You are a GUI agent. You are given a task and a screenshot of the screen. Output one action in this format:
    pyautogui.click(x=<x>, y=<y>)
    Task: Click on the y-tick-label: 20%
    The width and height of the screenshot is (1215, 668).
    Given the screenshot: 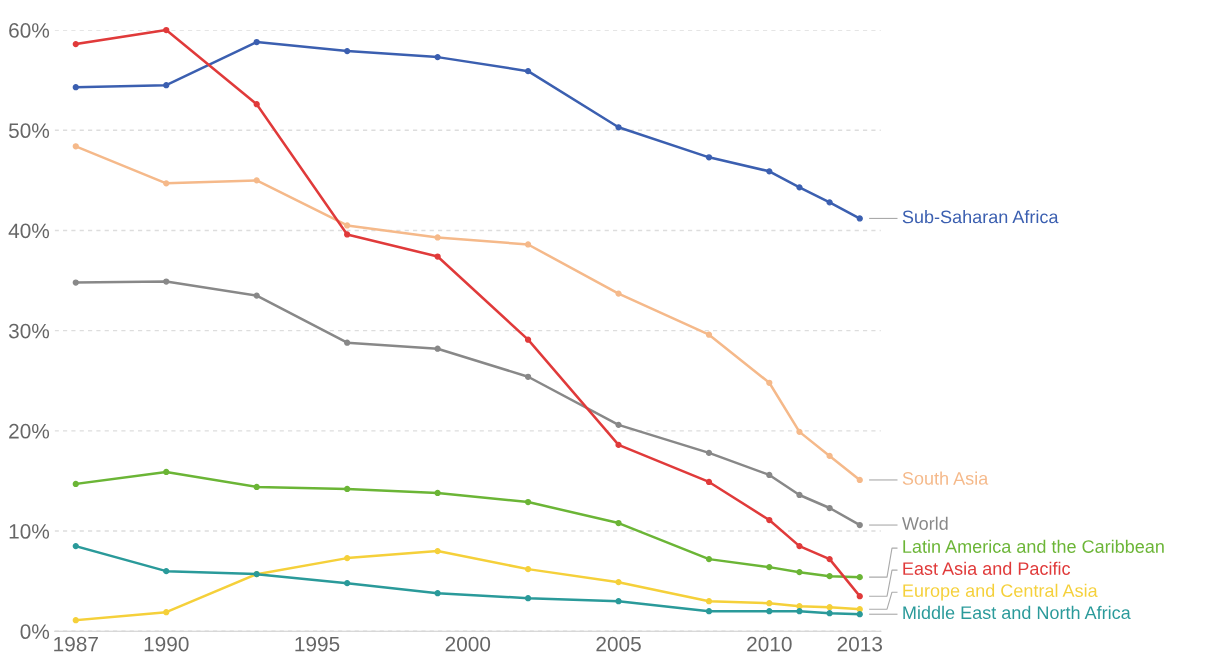 What is the action you would take?
    pyautogui.click(x=29, y=431)
    